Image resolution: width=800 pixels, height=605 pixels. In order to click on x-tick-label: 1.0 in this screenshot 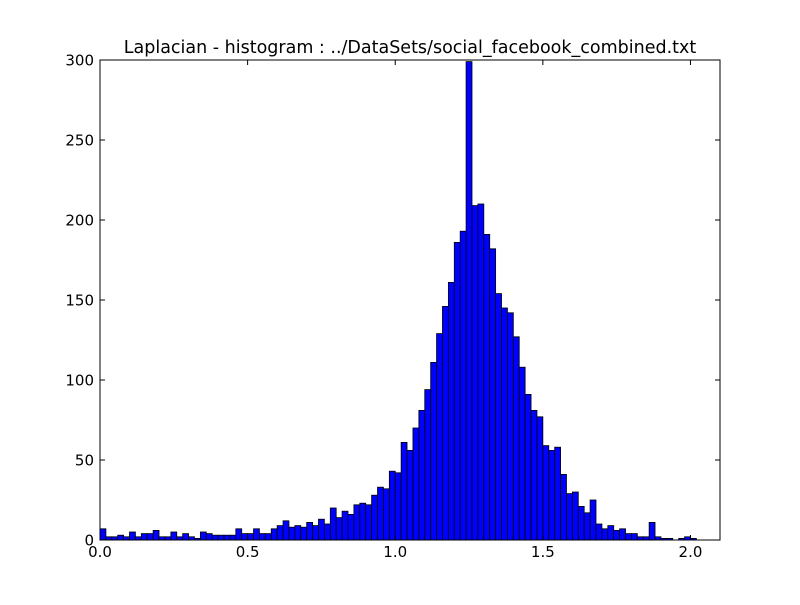, I will do `click(395, 552)`.